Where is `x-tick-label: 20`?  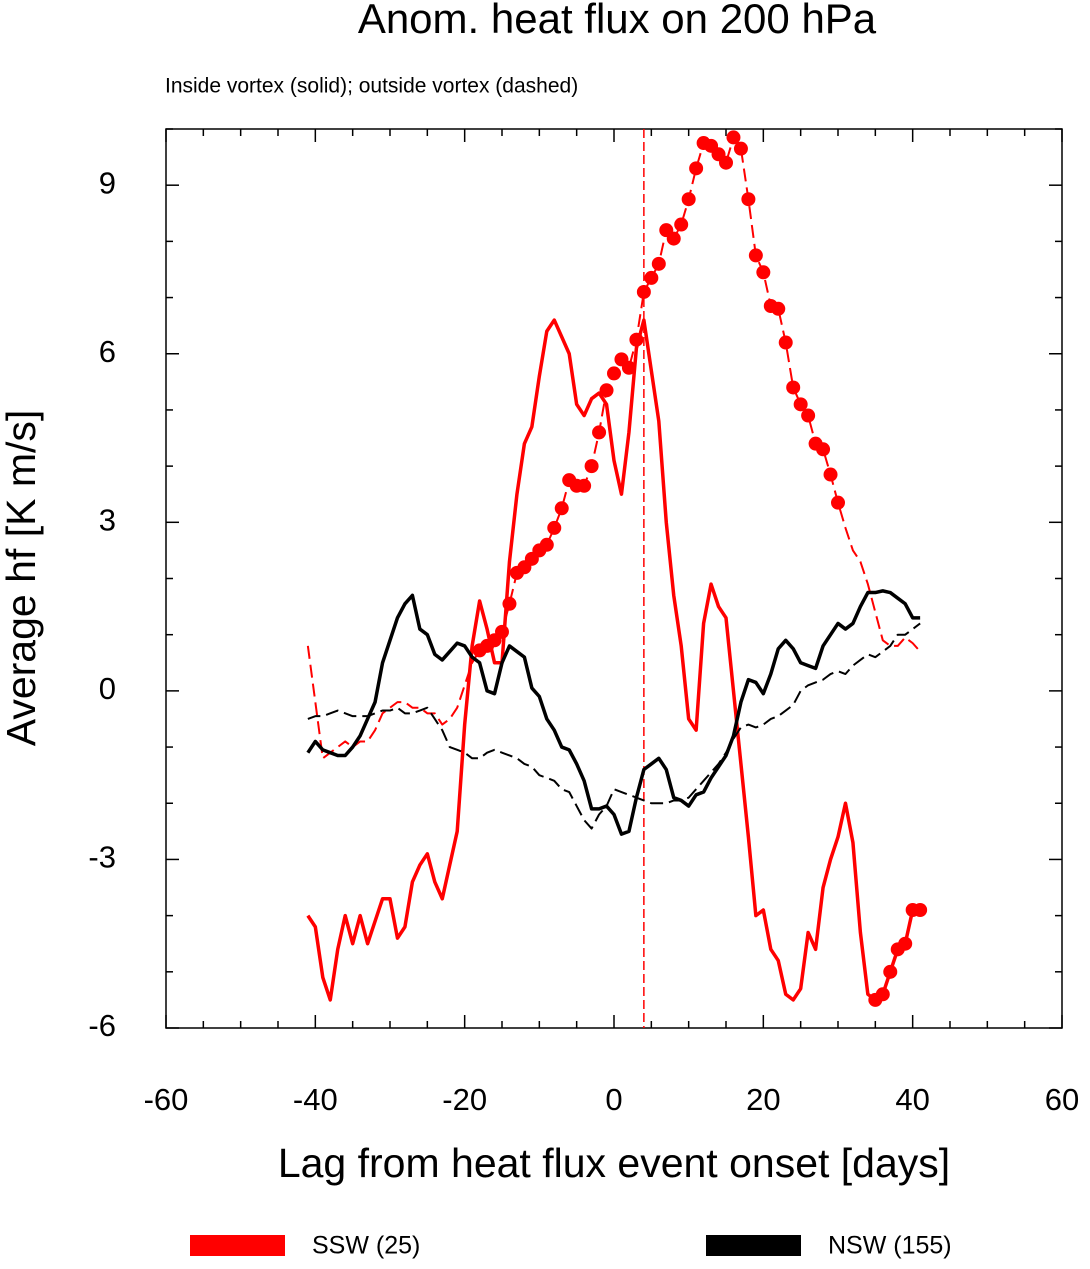 x-tick-label: 20 is located at coordinates (763, 1099).